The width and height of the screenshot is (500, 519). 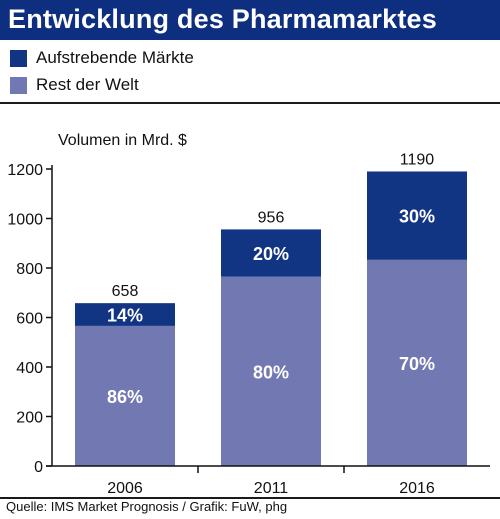 I want to click on legend-label-rest-of-world: Rest der Welt, so click(x=87, y=84).